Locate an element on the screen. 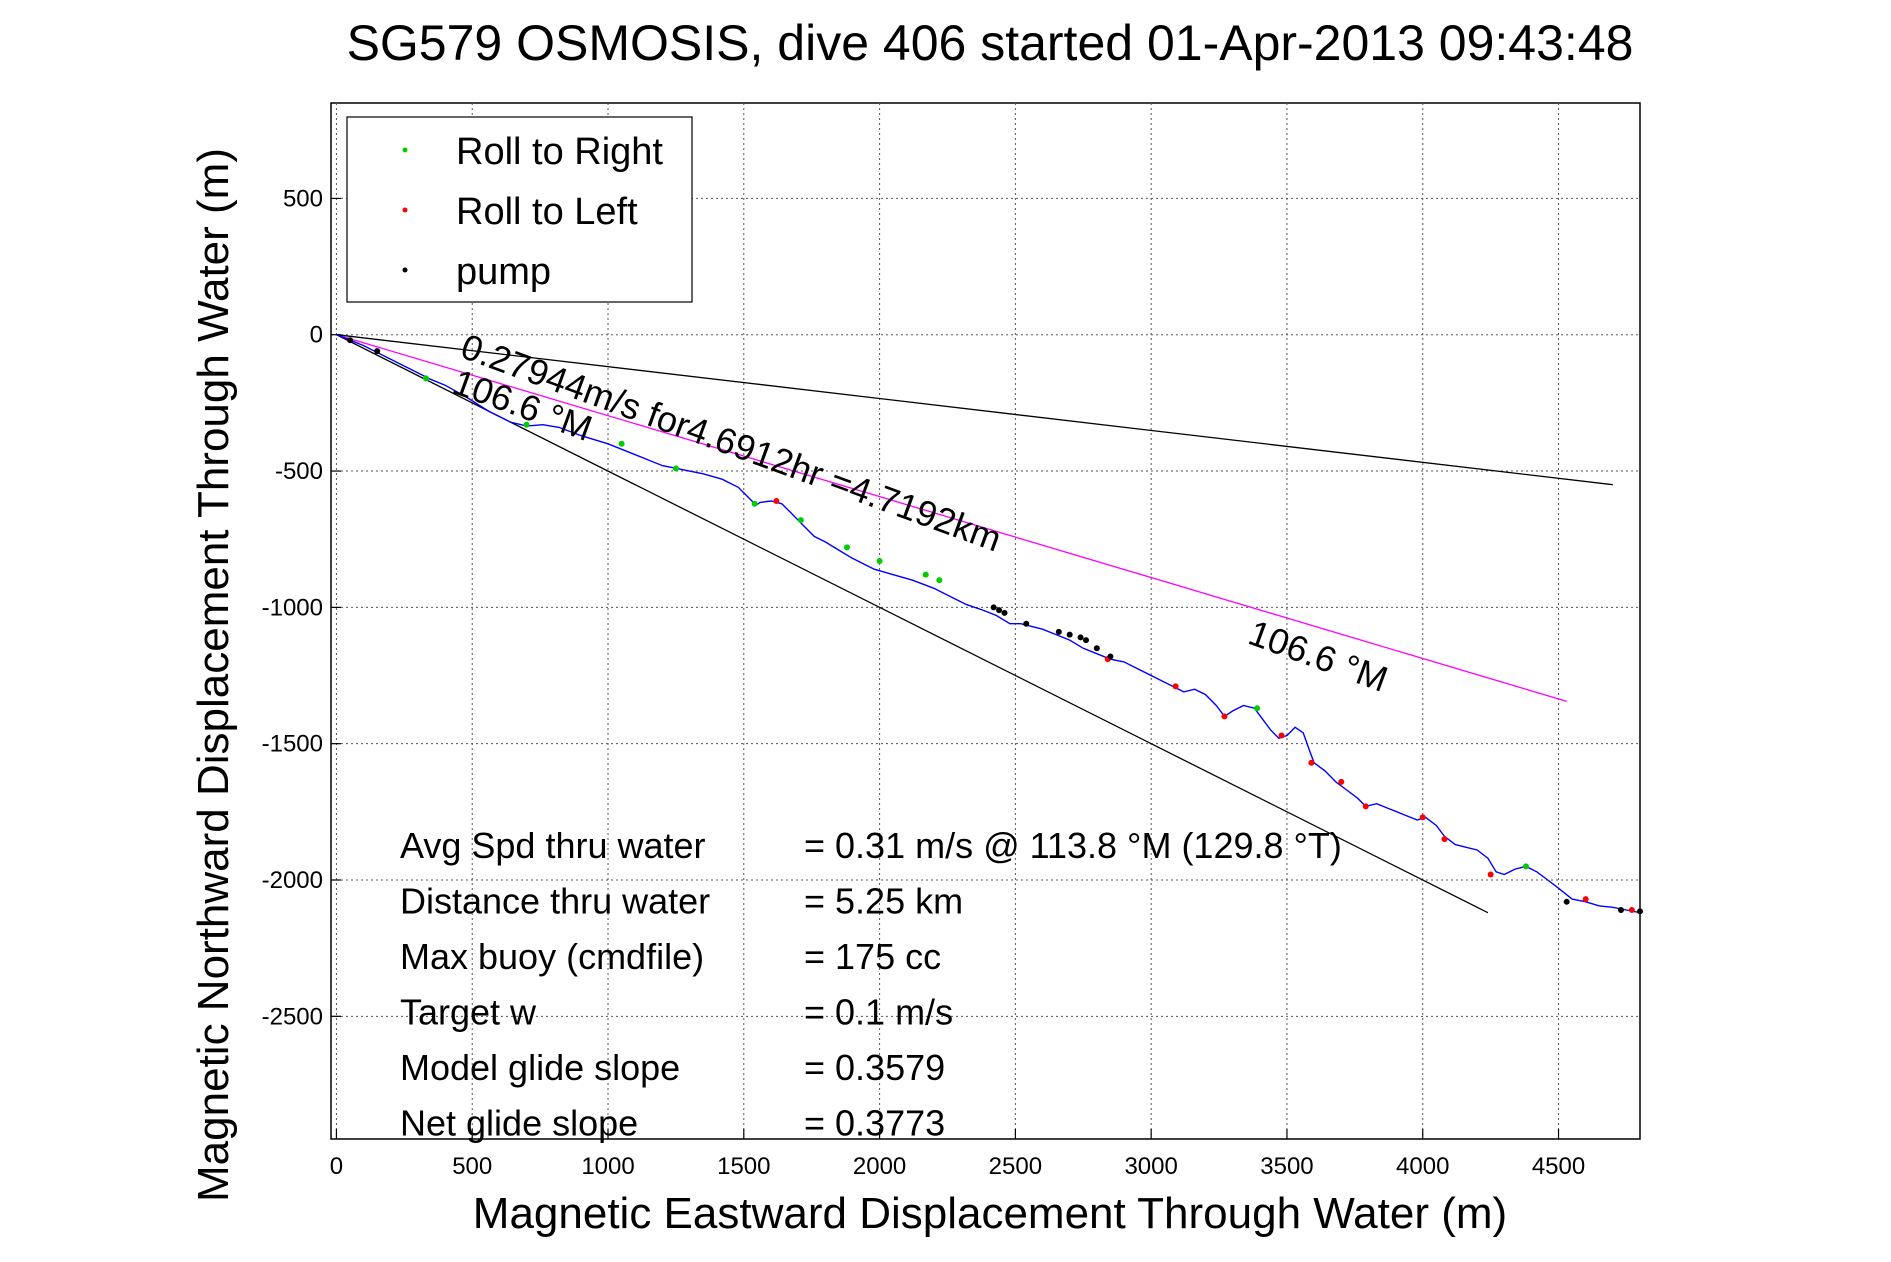 This screenshot has height=1262, width=1891. x-tick-label: 1500 is located at coordinates (743, 1166).